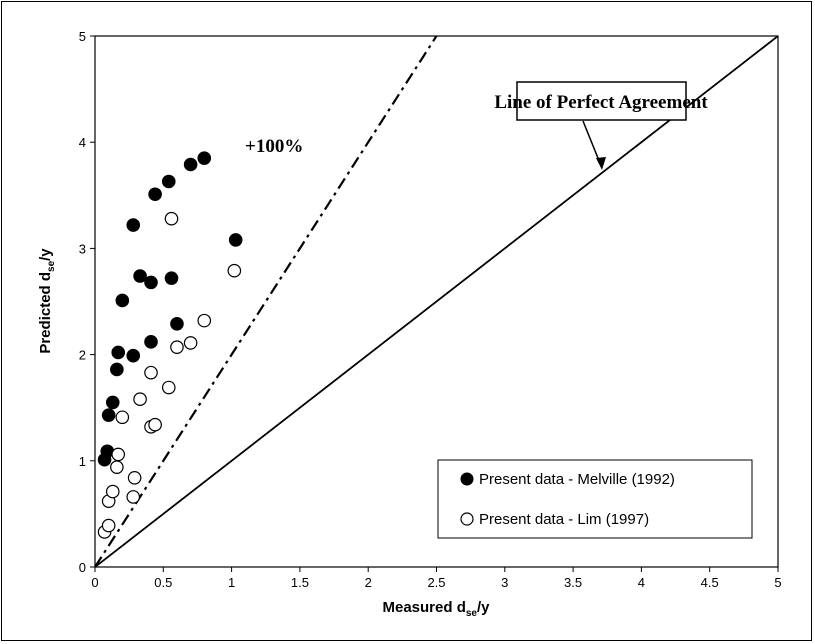  Describe the element at coordinates (94, 582) in the screenshot. I see `x-tick-label: 0` at that location.